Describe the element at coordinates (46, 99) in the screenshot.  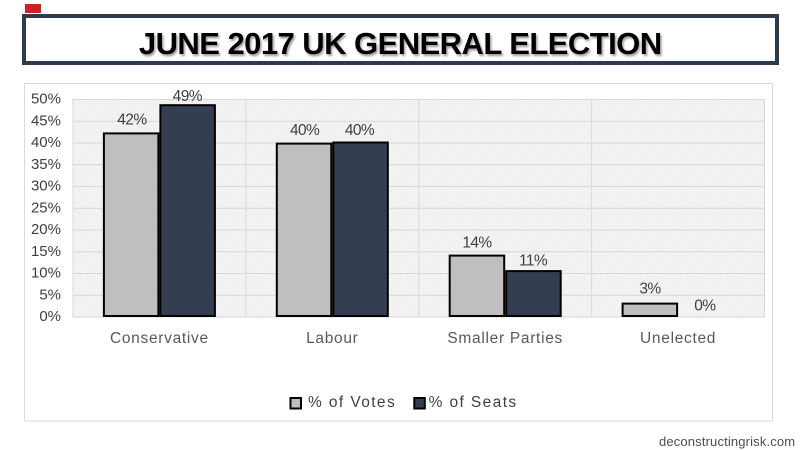
I see `svg-text: 50%` at that location.